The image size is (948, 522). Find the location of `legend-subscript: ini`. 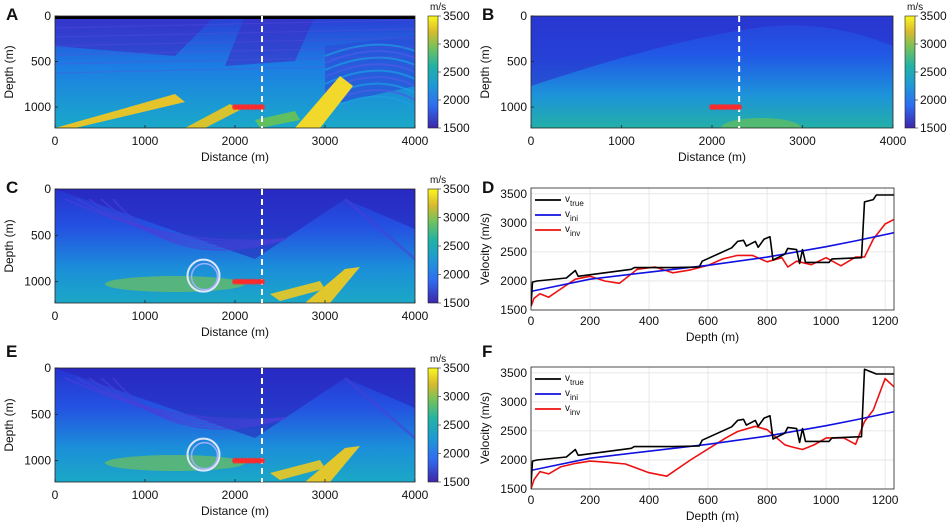

legend-subscript: ini is located at coordinates (574, 218).